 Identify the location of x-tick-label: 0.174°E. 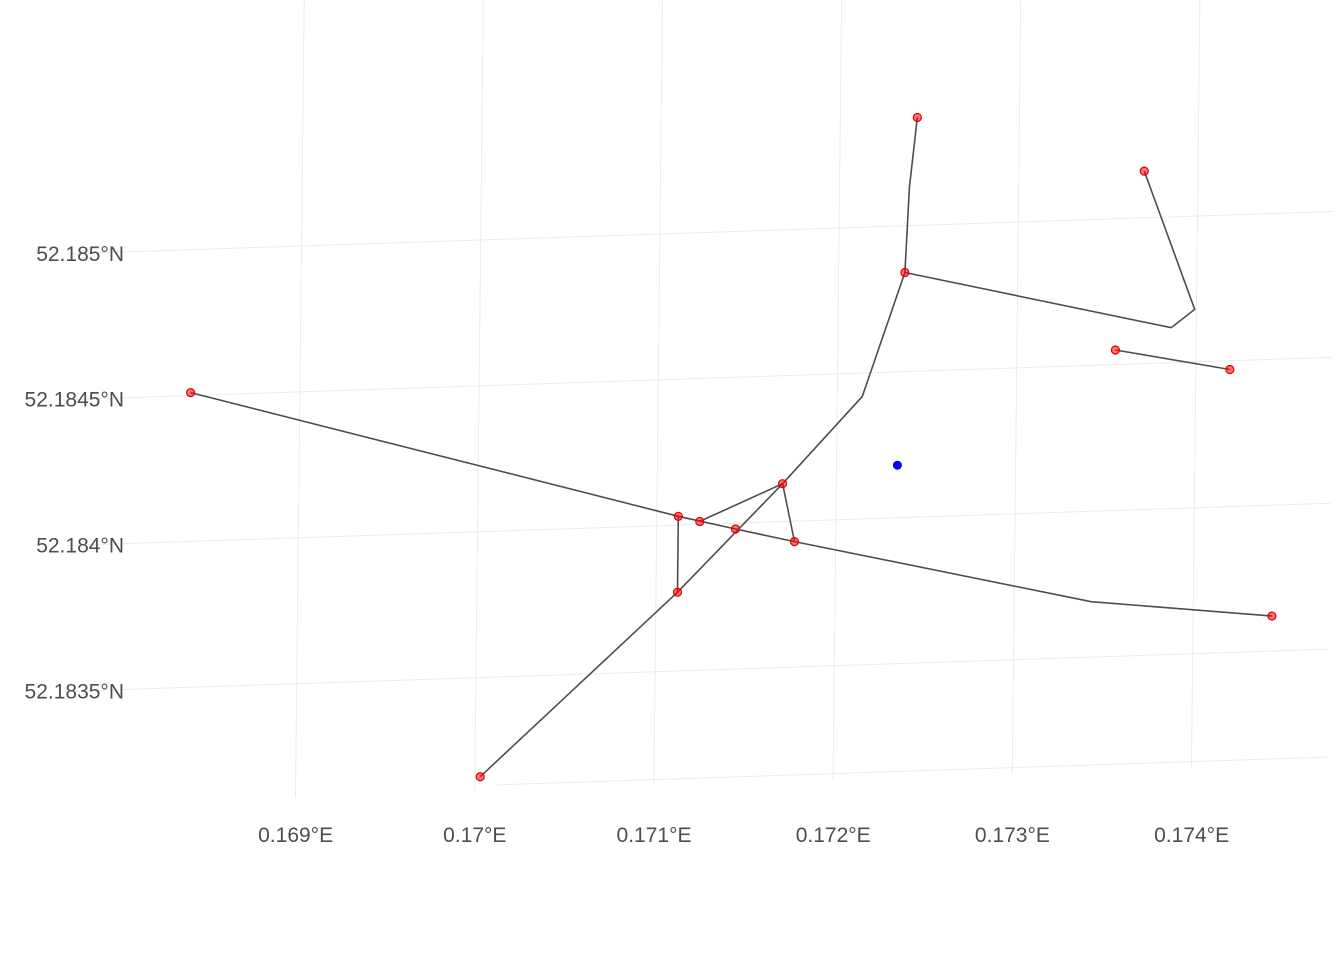
(1191, 835).